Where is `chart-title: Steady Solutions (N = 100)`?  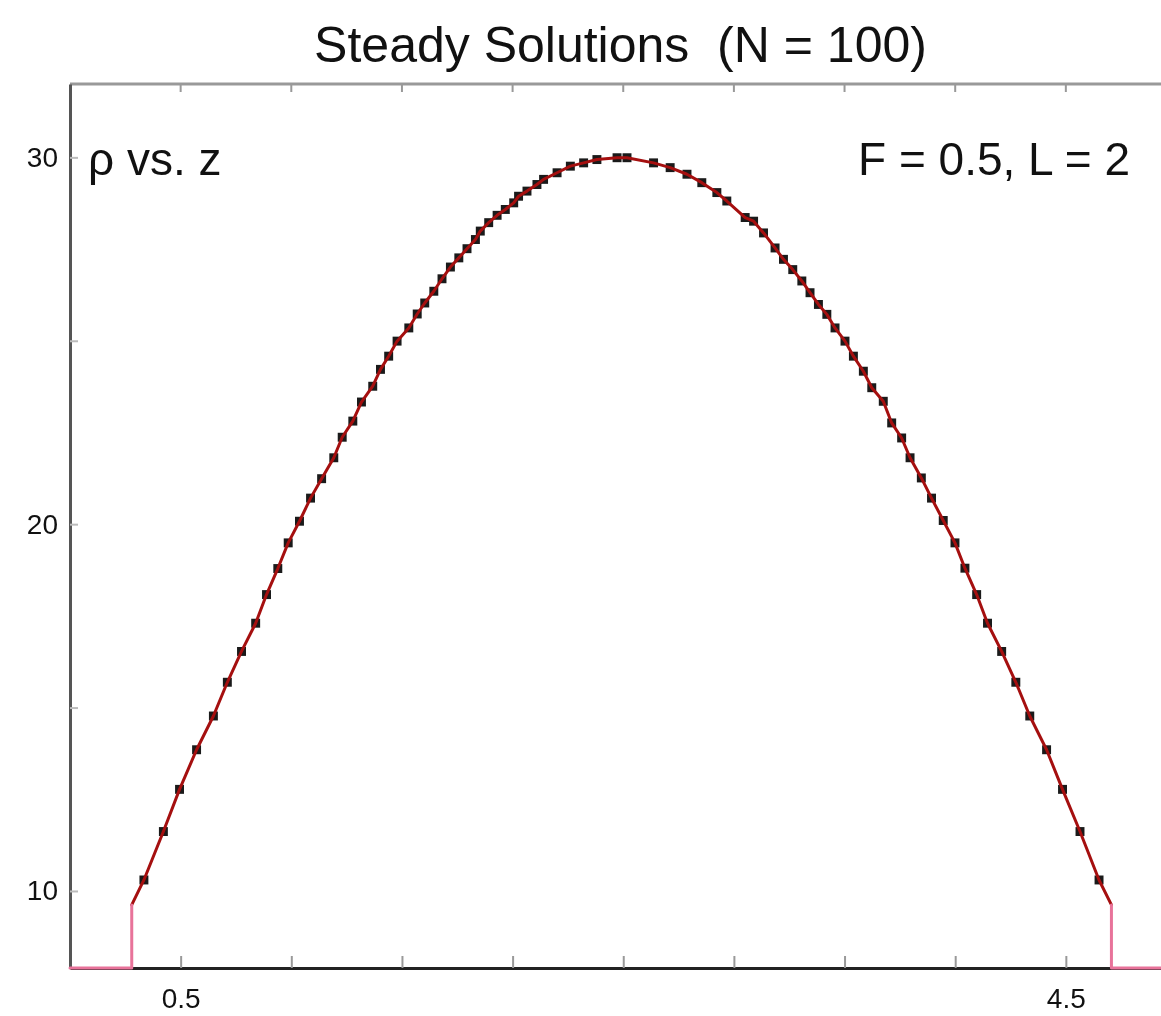 chart-title: Steady Solutions (N = 100) is located at coordinates (620, 45).